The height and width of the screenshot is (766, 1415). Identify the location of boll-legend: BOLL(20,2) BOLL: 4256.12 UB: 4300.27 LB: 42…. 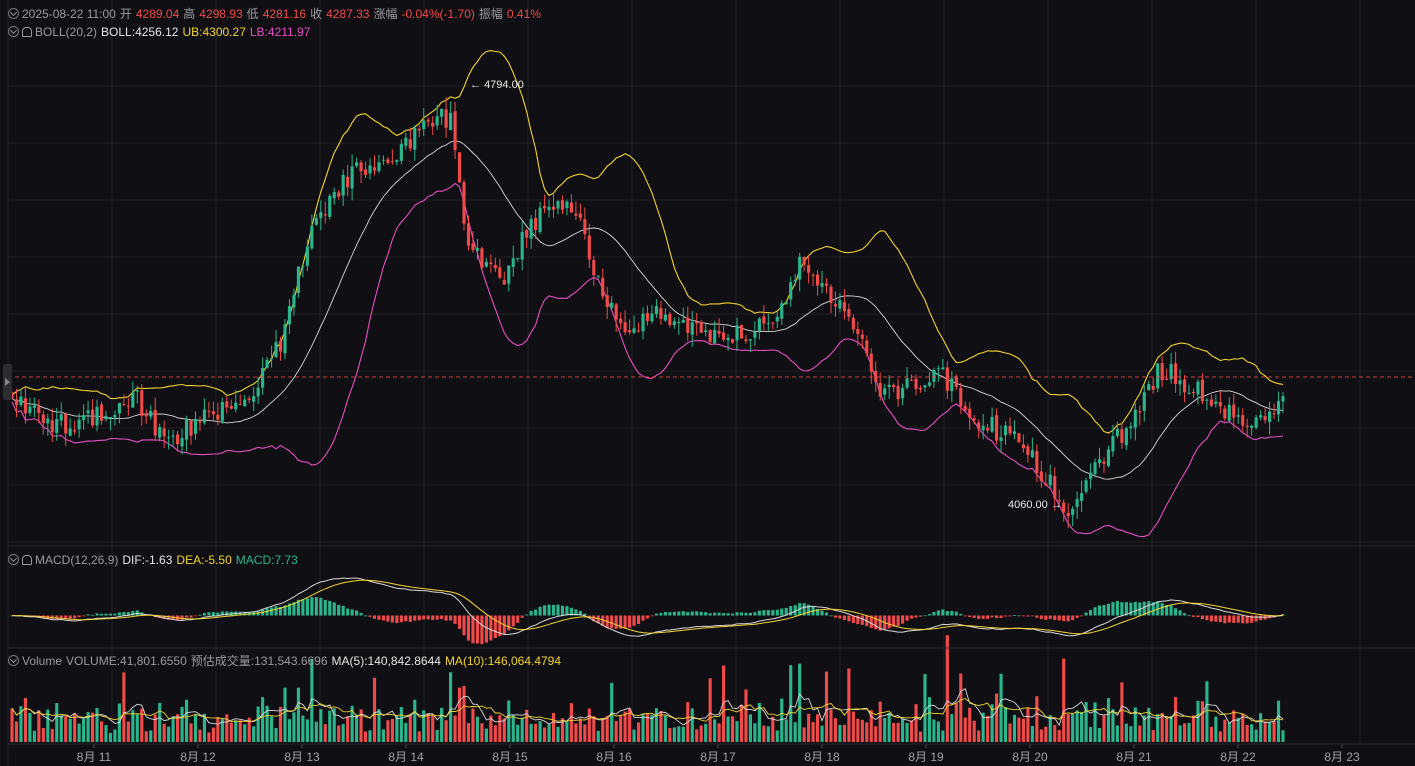
(168, 32).